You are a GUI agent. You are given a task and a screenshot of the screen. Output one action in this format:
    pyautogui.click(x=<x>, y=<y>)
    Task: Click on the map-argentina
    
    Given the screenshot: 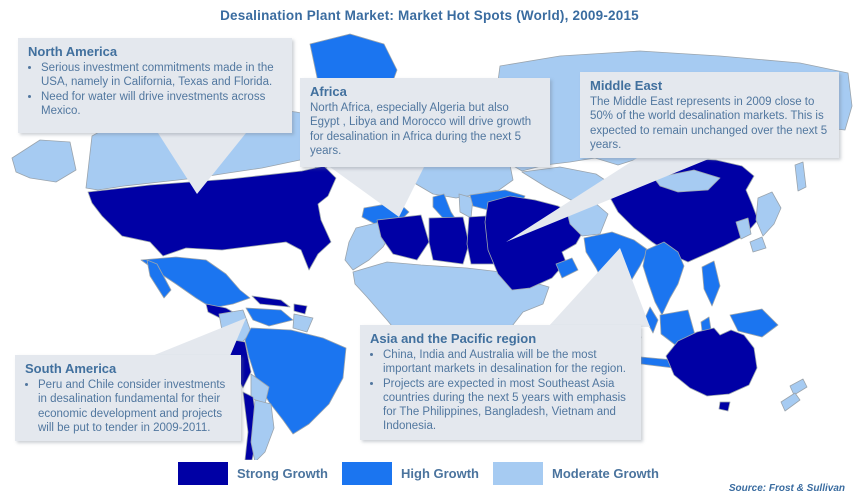 What is the action you would take?
    pyautogui.click(x=262, y=429)
    